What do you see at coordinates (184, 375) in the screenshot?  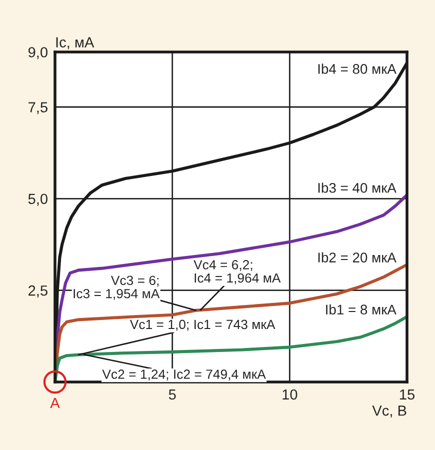 I see `annotation: Vc2 = 1,24; Ic2 = 749,4 мкА` at bounding box center [184, 375].